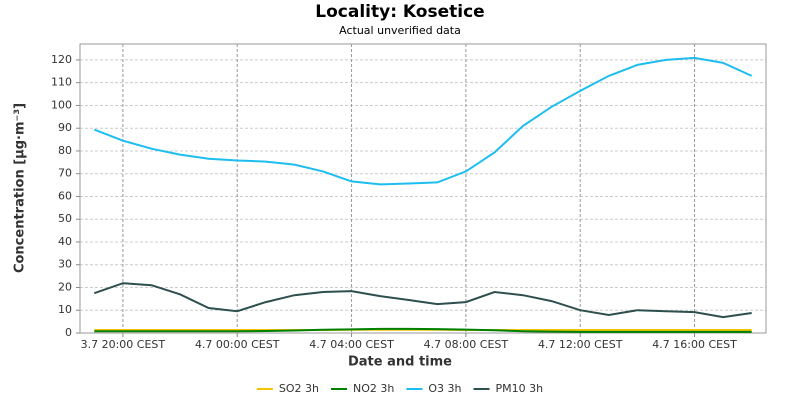 The width and height of the screenshot is (800, 404). Describe the element at coordinates (351, 344) in the screenshot. I see `x-tick-label: 4.7 04:00 CEST` at that location.